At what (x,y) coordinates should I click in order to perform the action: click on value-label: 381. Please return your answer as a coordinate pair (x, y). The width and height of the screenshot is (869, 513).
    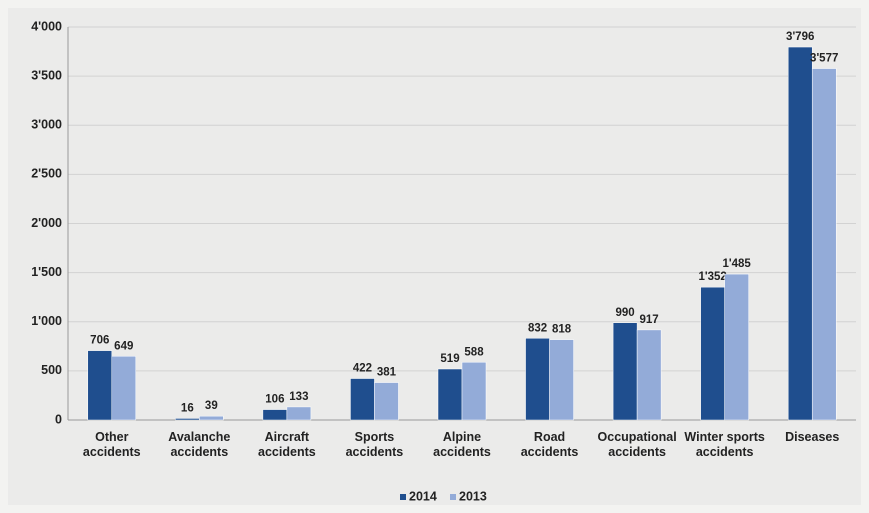
    Looking at the image, I should click on (387, 373).